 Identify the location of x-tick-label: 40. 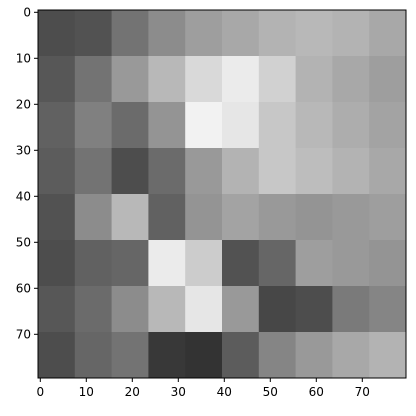
(224, 392).